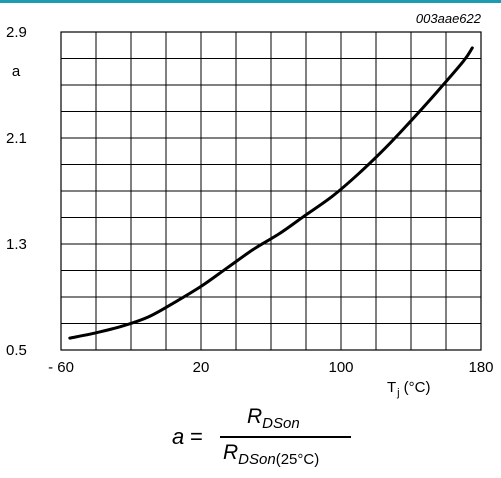 This screenshot has height=478, width=501. I want to click on denominator-sub: DSon(25°C), so click(279, 459).